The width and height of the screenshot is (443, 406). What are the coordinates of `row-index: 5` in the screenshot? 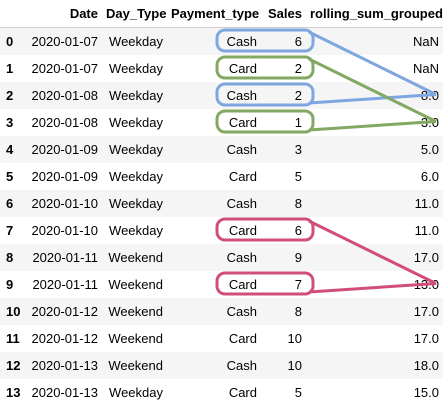 It's located at (10, 176).